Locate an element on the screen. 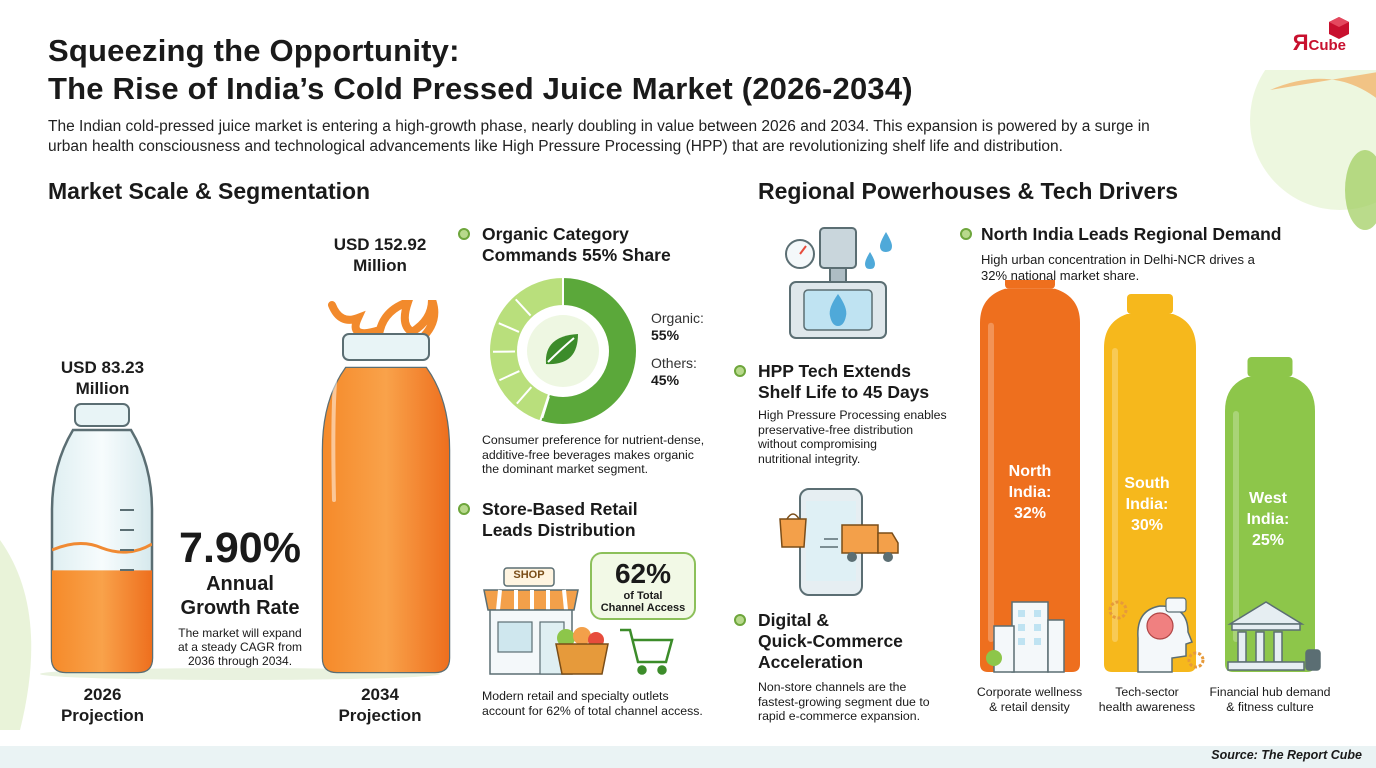 The width and height of the screenshot is (1376, 768). organic-desc-line2: additive-free beverages makes organic is located at coordinates (588, 454).